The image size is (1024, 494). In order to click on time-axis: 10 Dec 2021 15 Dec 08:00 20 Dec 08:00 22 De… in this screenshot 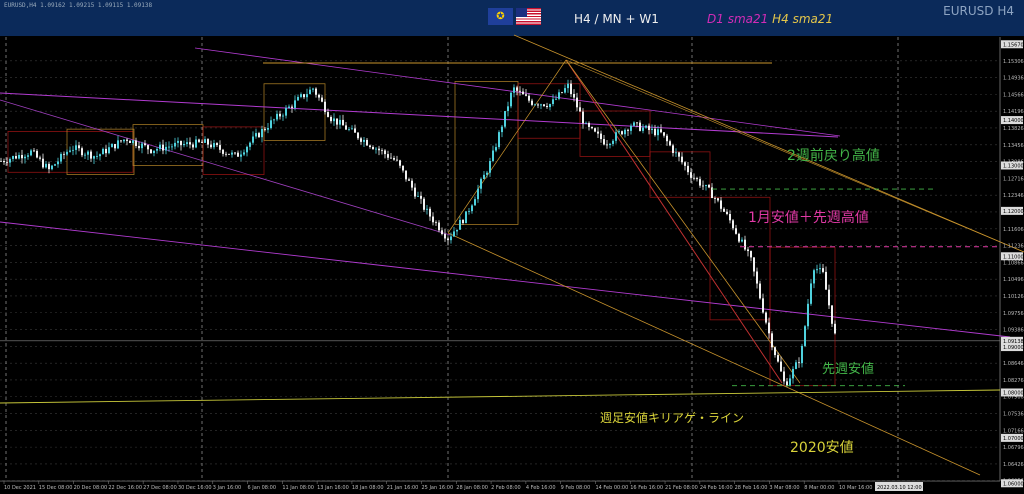, I will do `click(463, 486)`.